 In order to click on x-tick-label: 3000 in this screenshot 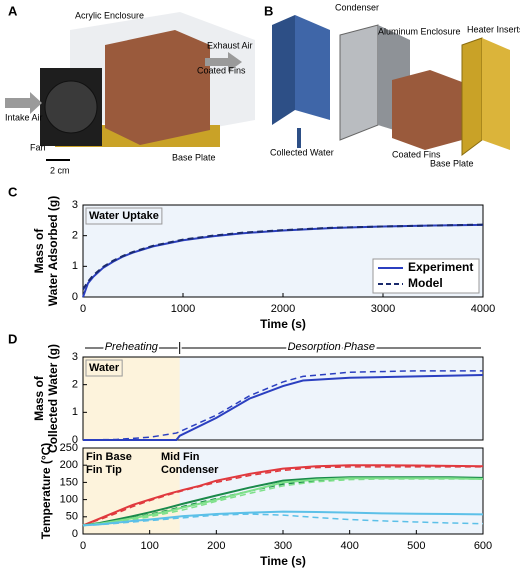, I will do `click(383, 309)`.